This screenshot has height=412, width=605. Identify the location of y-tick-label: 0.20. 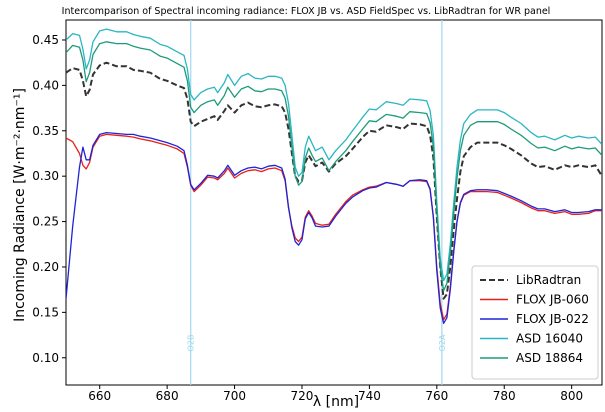
(45, 267).